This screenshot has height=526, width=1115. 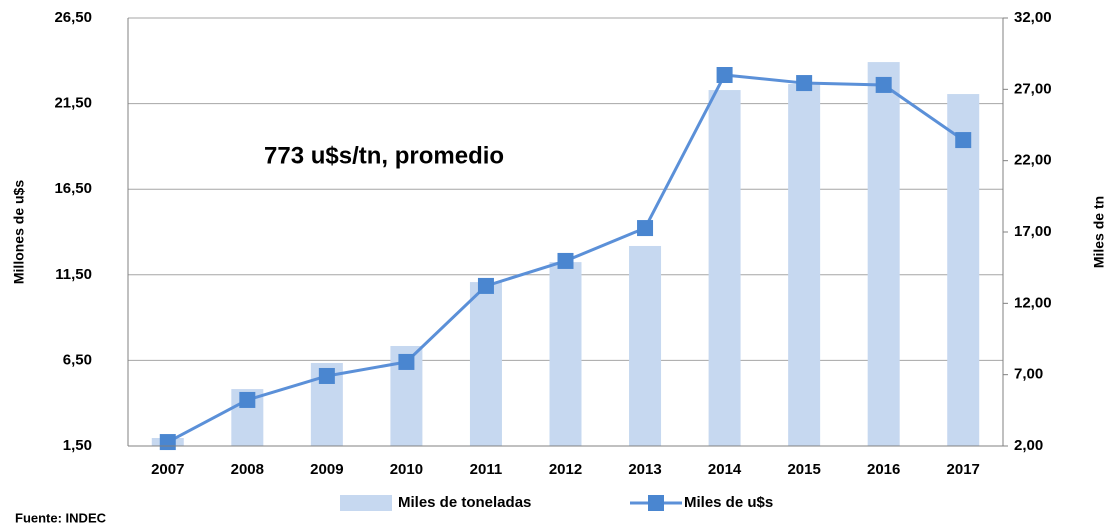 What do you see at coordinates (486, 469) in the screenshot?
I see `x-tick-label: 2011` at bounding box center [486, 469].